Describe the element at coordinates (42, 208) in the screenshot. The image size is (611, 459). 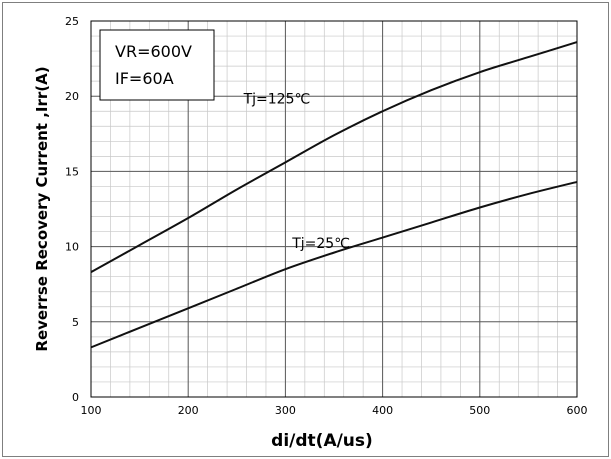
I see `y-axis-title: Reverrse Recovery Current ,Irr(A)` at that location.